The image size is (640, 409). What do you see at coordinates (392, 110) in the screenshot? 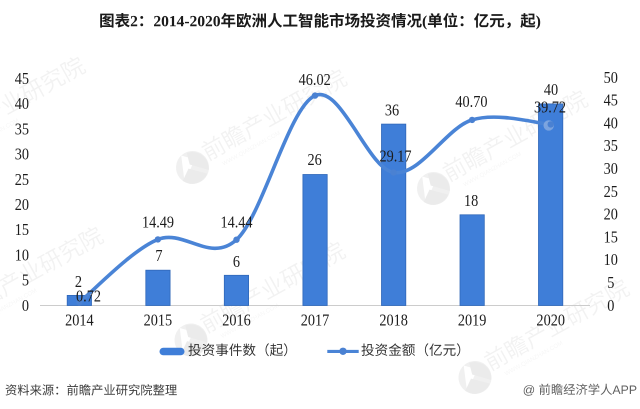
I see `svg-text: 36` at bounding box center [392, 110].